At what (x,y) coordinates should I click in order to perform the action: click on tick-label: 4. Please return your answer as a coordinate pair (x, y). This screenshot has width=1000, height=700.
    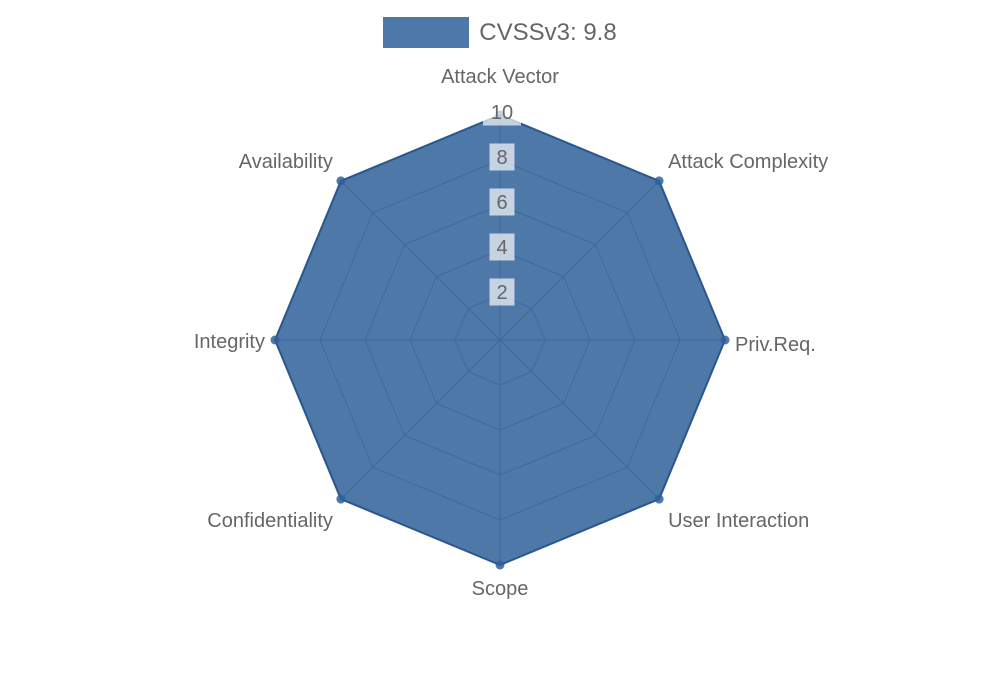
    Looking at the image, I should click on (501, 248).